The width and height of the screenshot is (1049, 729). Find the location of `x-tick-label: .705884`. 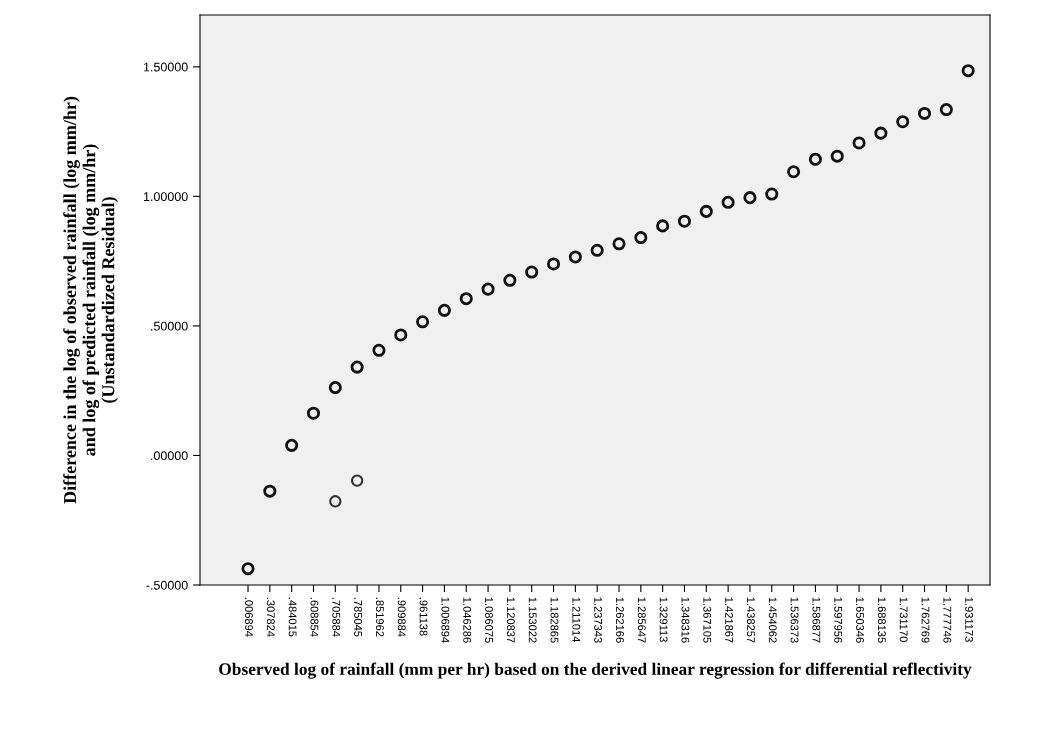

x-tick-label: .705884 is located at coordinates (336, 617).